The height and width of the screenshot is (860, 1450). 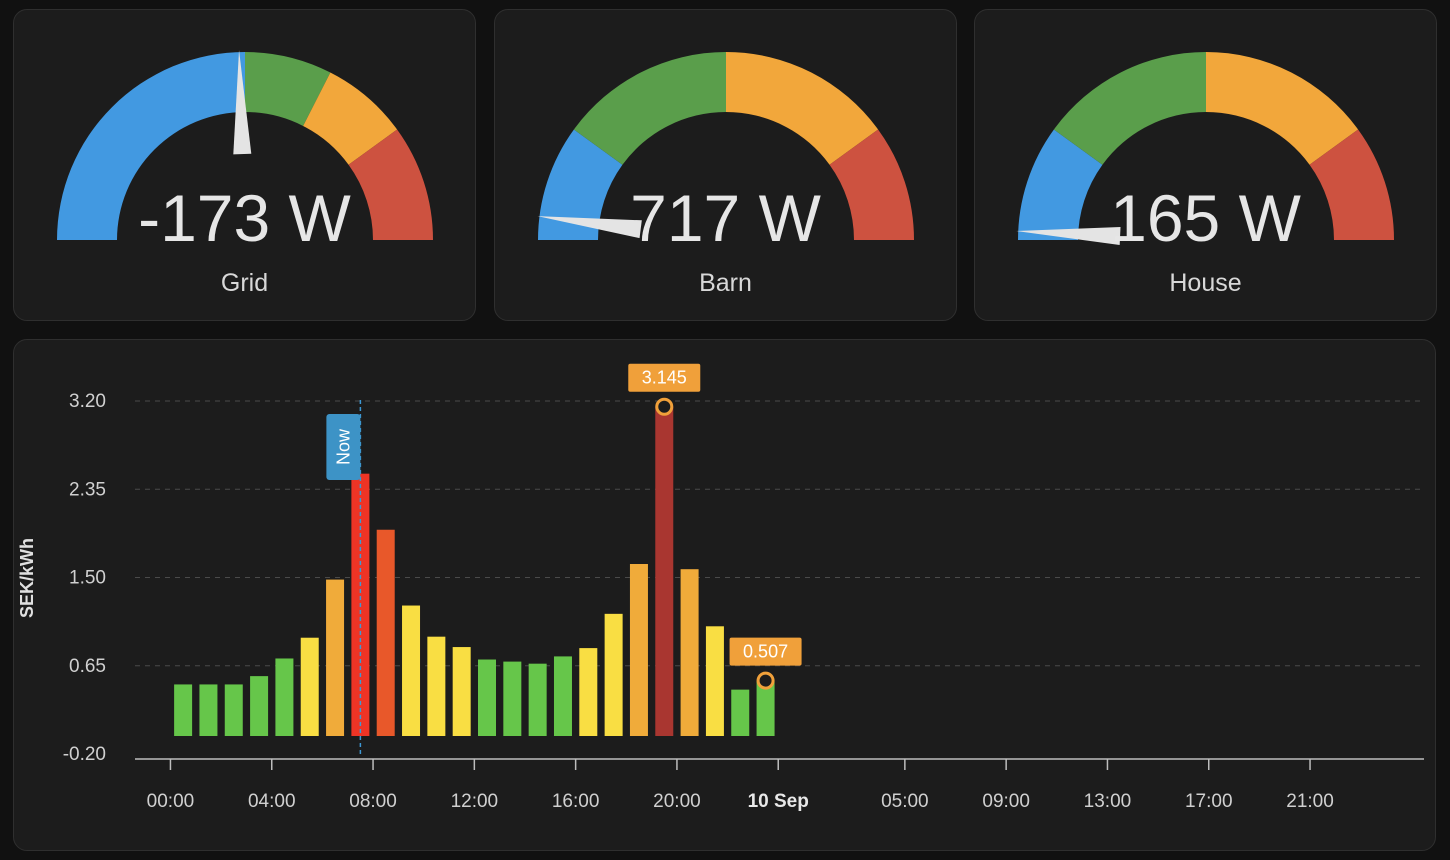 What do you see at coordinates (725, 283) in the screenshot?
I see `gauge-label: Barn` at bounding box center [725, 283].